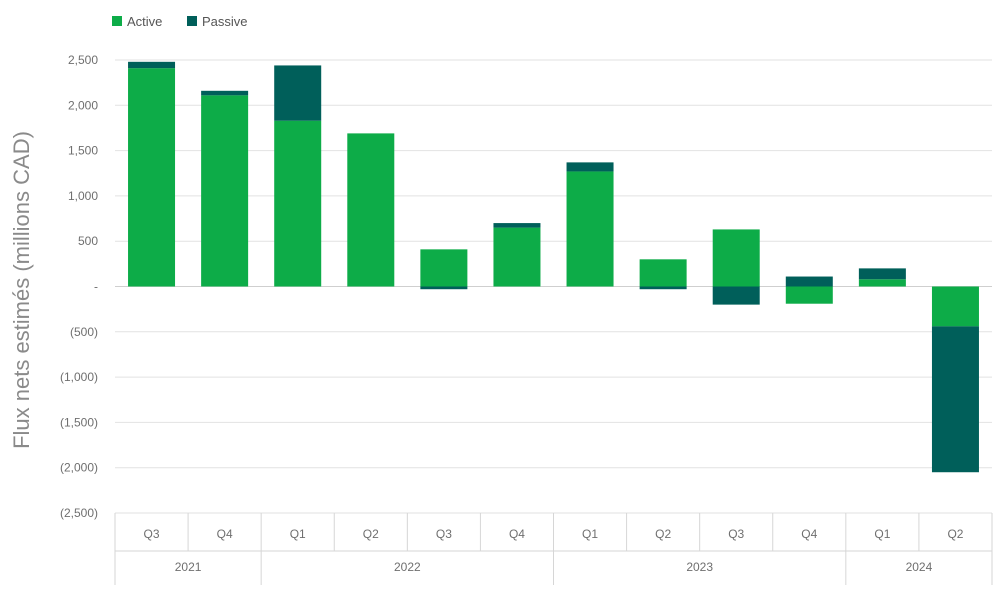 The height and width of the screenshot is (590, 1000). Describe the element at coordinates (699, 567) in the screenshot. I see `year-label: 2023` at that location.